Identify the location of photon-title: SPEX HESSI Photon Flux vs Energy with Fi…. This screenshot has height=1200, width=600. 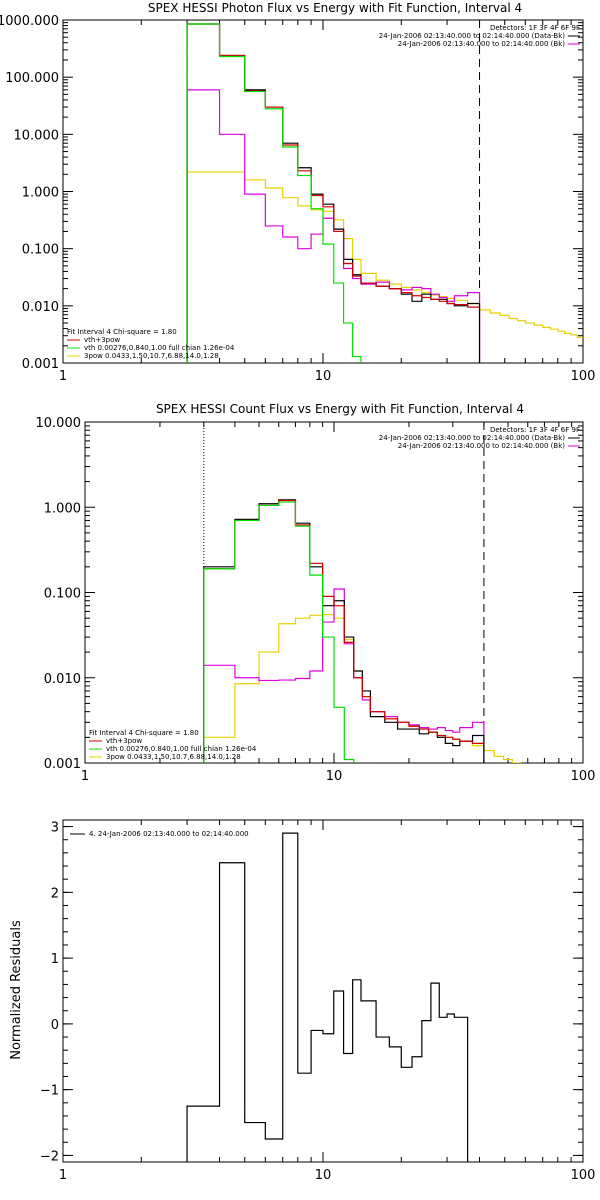
(335, 8).